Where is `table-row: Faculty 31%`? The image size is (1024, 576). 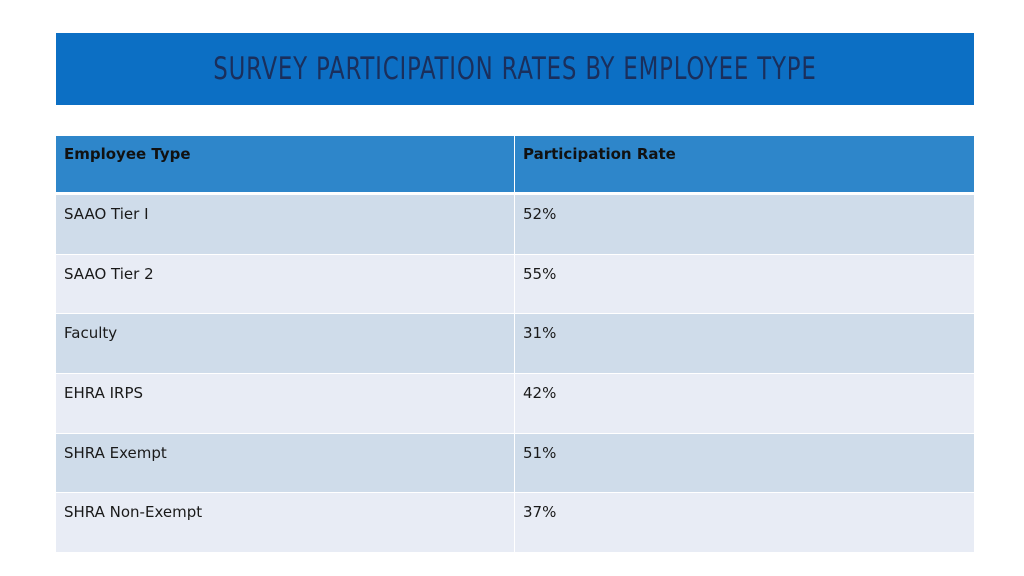 table-row: Faculty 31% is located at coordinates (515, 344).